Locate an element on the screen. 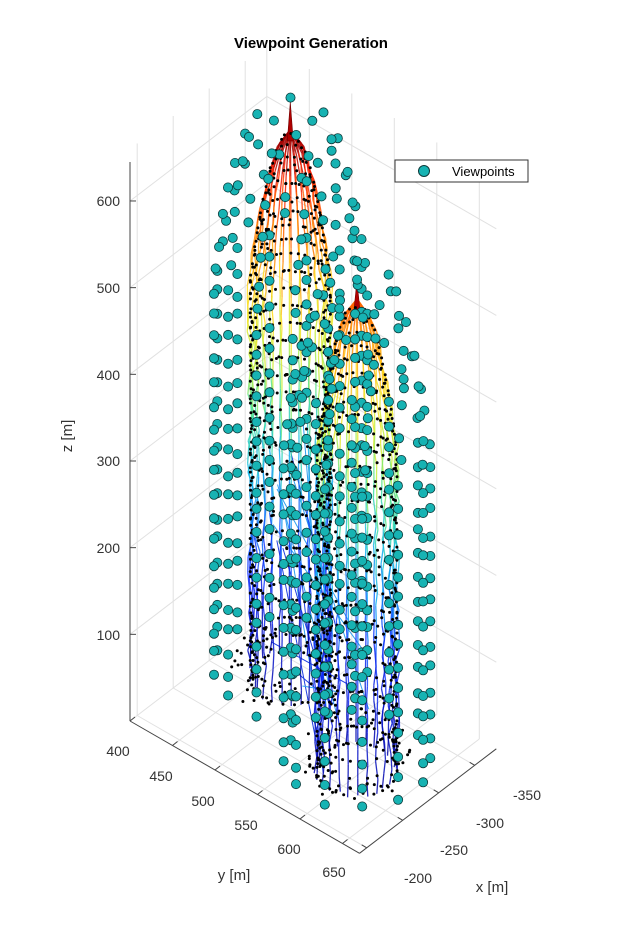 The image size is (620, 935). x-axis-label: x [m] is located at coordinates (492, 887).